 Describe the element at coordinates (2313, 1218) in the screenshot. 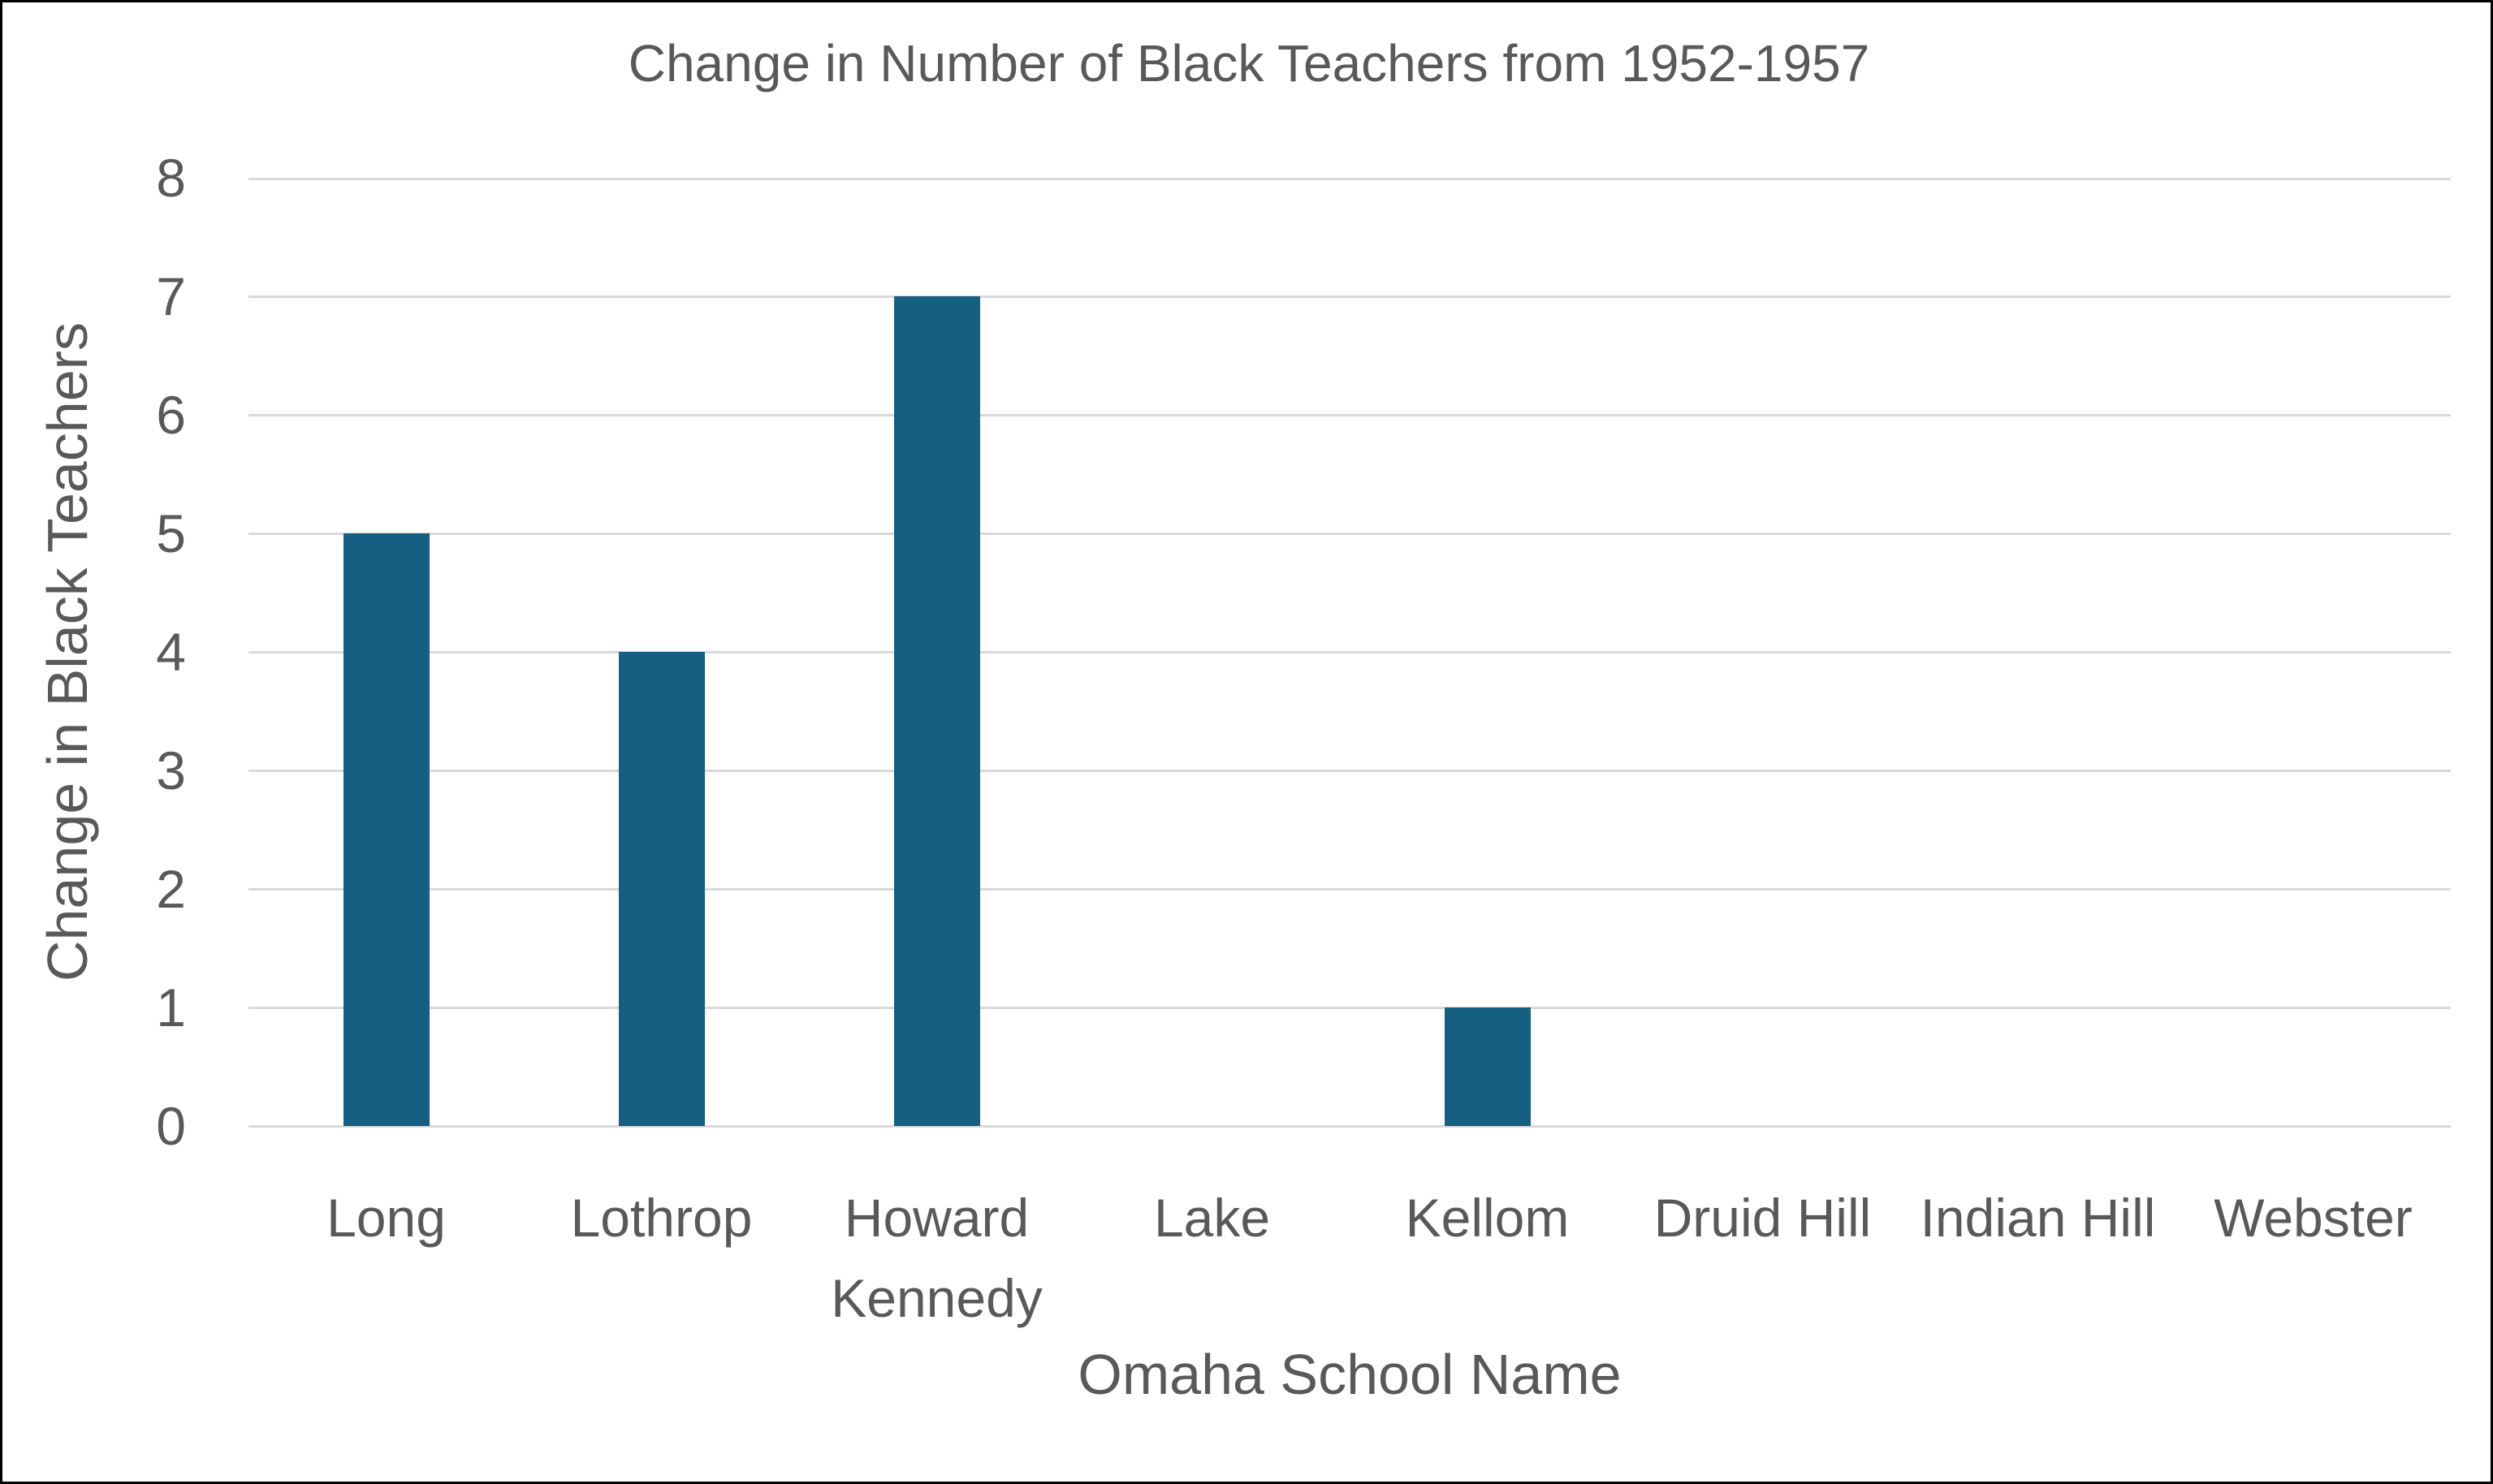

I see `x-tick-label-webster: Webster` at that location.